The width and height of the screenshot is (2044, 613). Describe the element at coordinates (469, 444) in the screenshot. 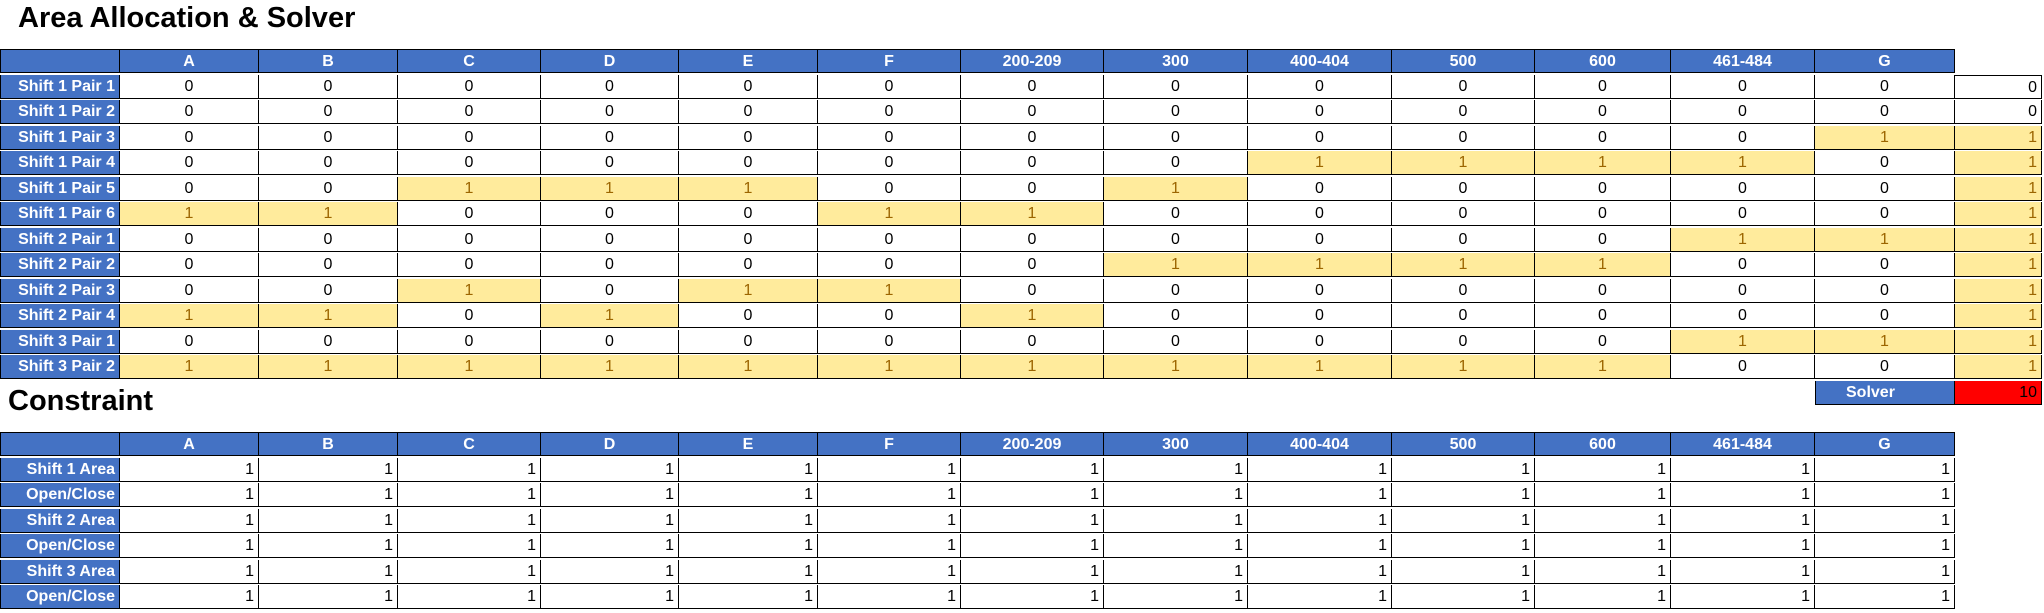

I see `column-header: C` at that location.